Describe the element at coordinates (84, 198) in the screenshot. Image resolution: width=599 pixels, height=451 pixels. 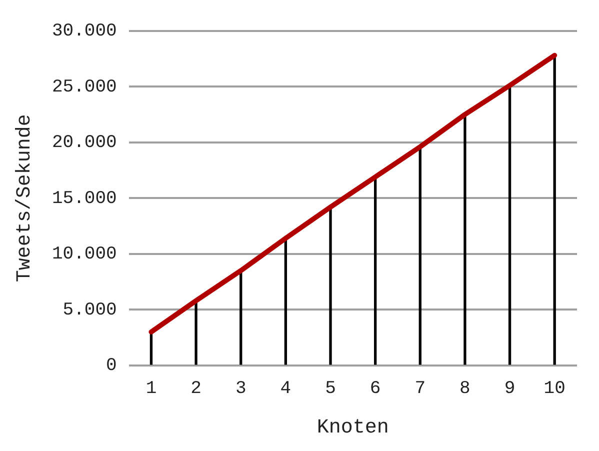
I see `y-tick-label: 15.000` at that location.